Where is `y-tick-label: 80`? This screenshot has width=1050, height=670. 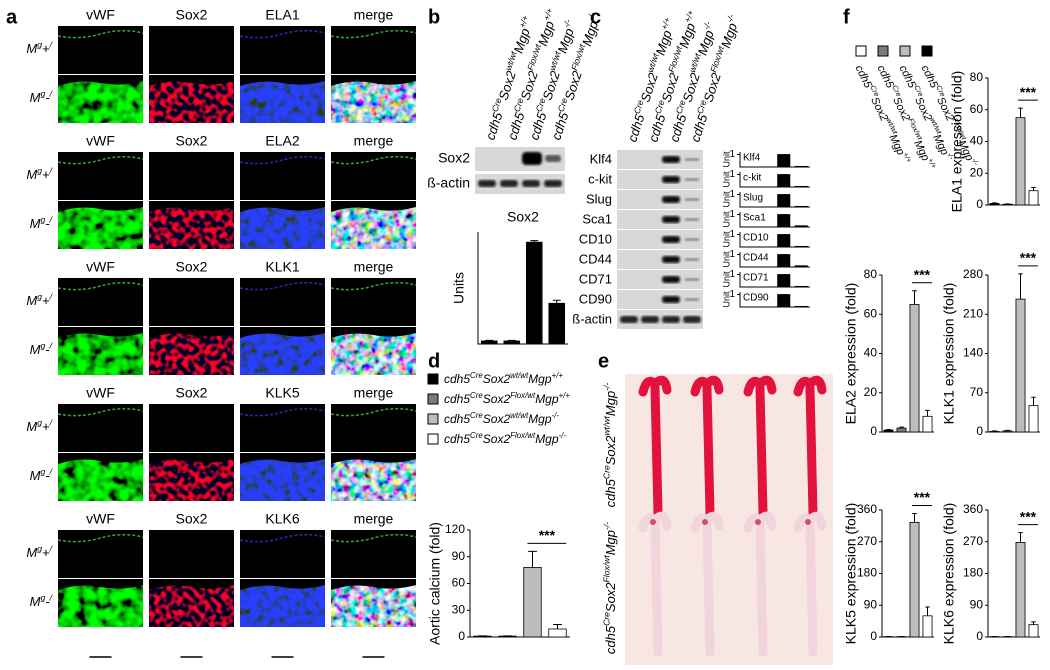
y-tick-label: 80 is located at coordinates (871, 274).